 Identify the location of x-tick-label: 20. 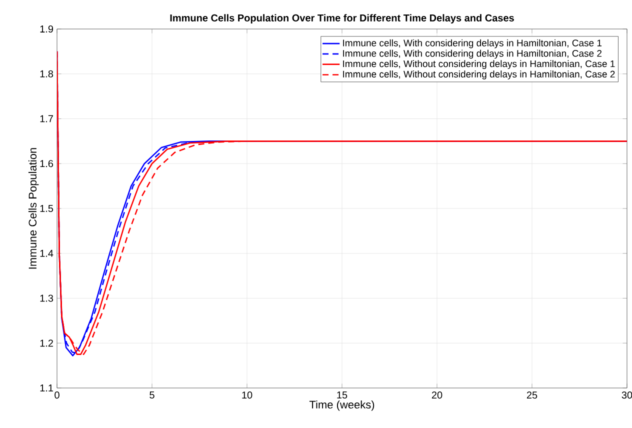
(437, 395).